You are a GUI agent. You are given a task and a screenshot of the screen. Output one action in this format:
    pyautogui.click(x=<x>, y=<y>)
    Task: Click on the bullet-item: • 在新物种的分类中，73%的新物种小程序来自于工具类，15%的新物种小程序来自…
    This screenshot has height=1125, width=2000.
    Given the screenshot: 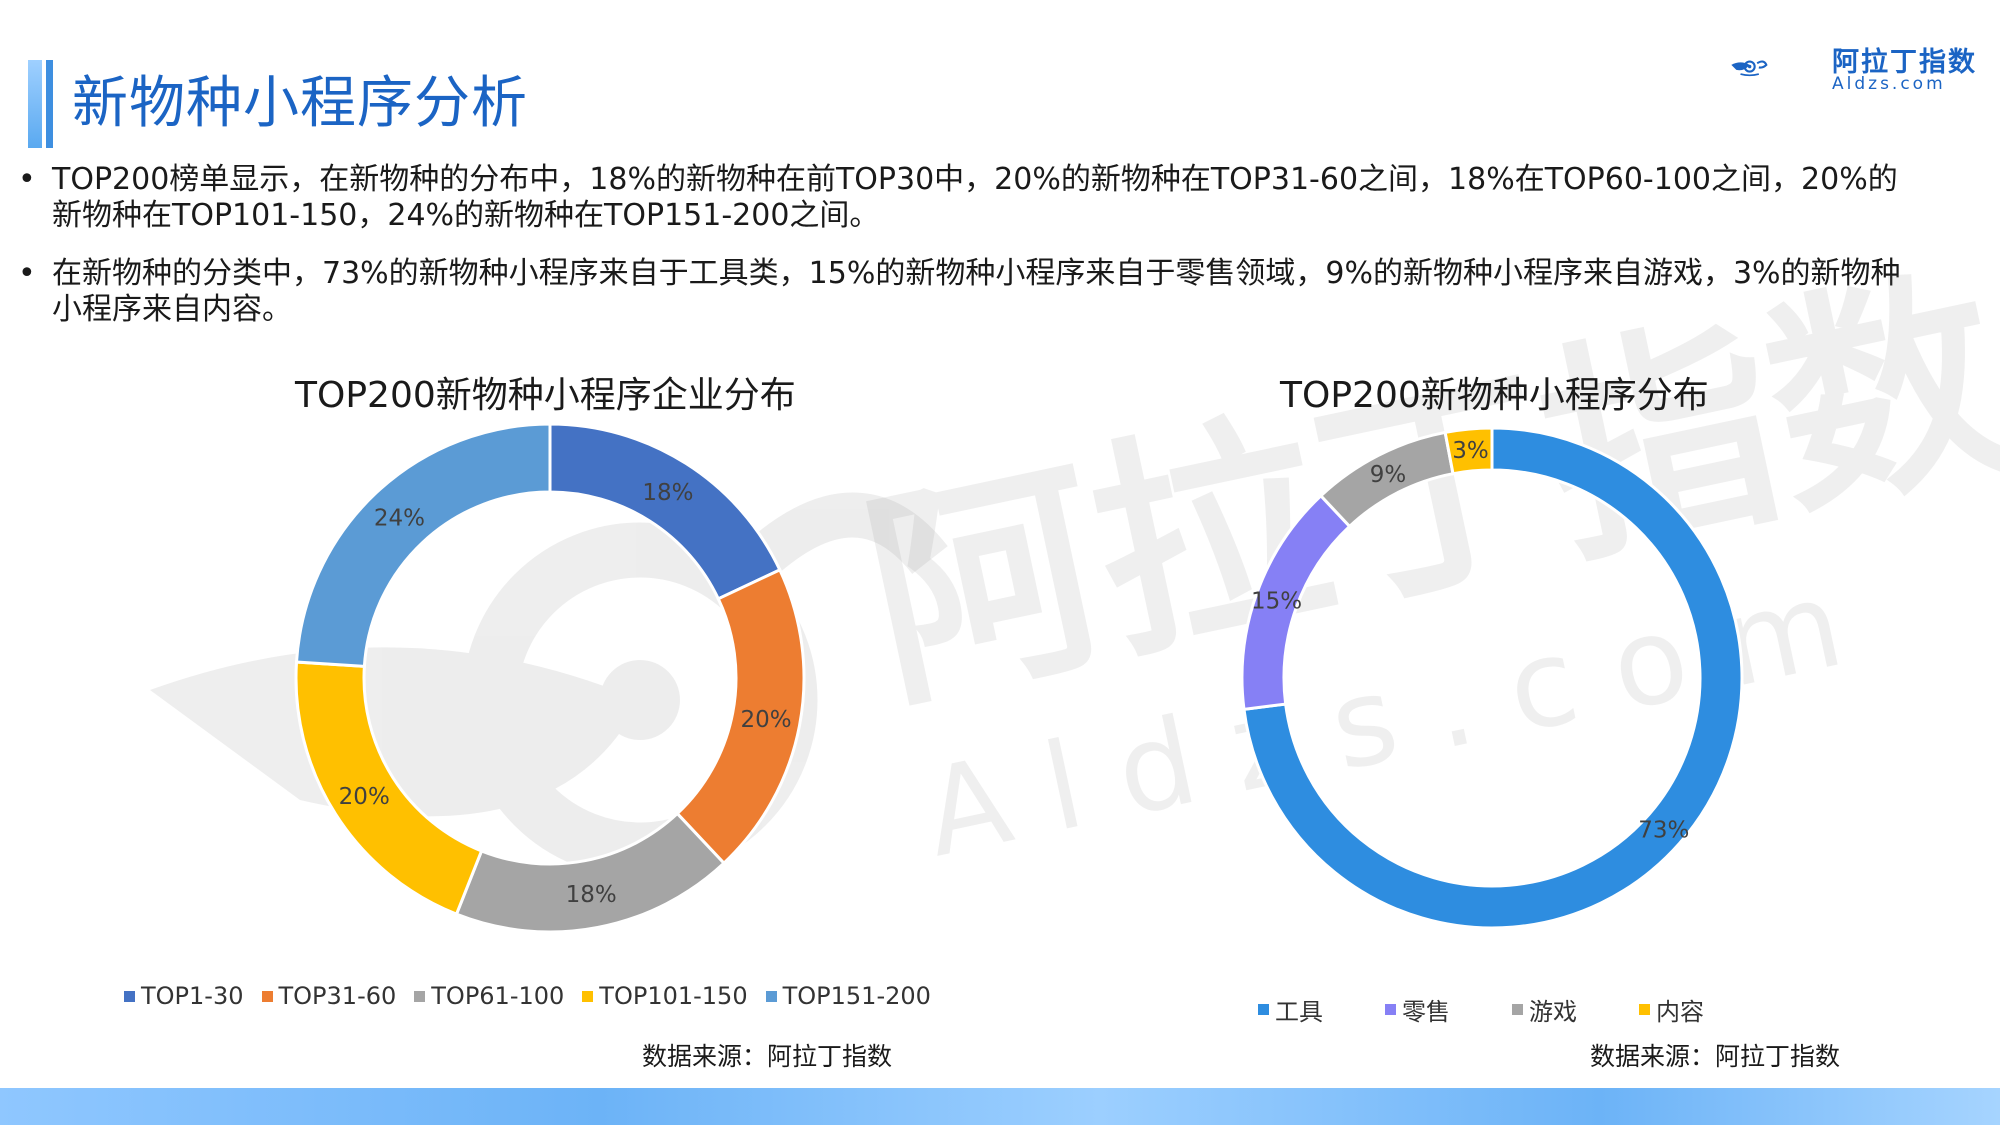 What is the action you would take?
    pyautogui.click(x=968, y=292)
    